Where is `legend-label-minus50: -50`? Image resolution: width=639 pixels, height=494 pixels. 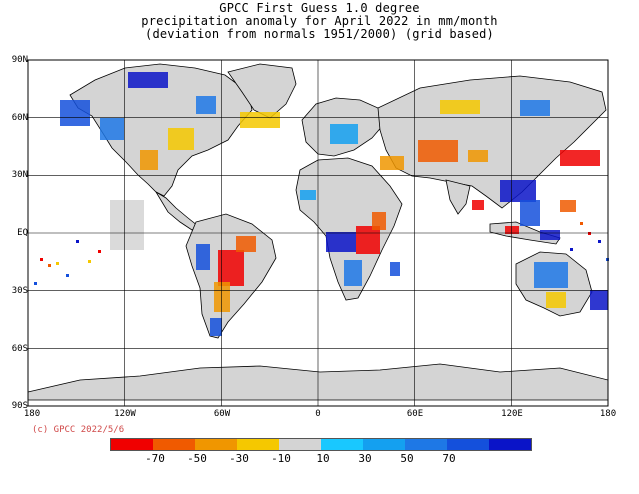 legend-label-minus50: -50 is located at coordinates (197, 458).